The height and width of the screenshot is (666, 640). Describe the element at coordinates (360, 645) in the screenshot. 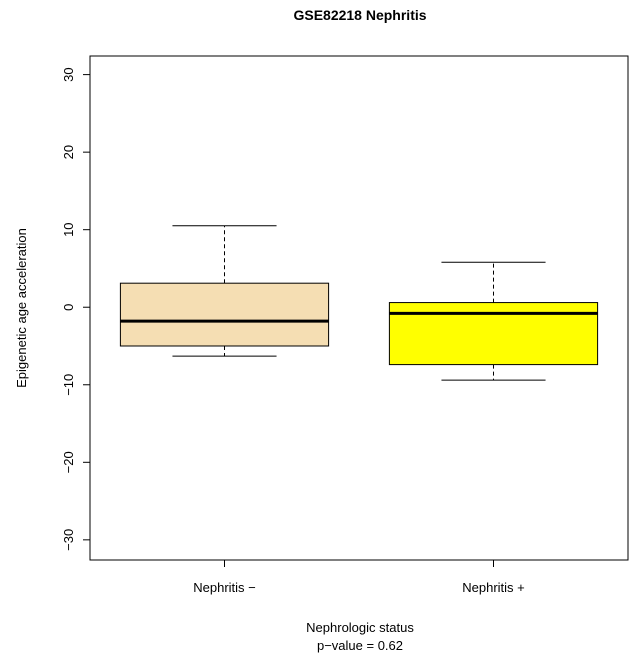

I see `subtitle: p−value = 0.62` at that location.